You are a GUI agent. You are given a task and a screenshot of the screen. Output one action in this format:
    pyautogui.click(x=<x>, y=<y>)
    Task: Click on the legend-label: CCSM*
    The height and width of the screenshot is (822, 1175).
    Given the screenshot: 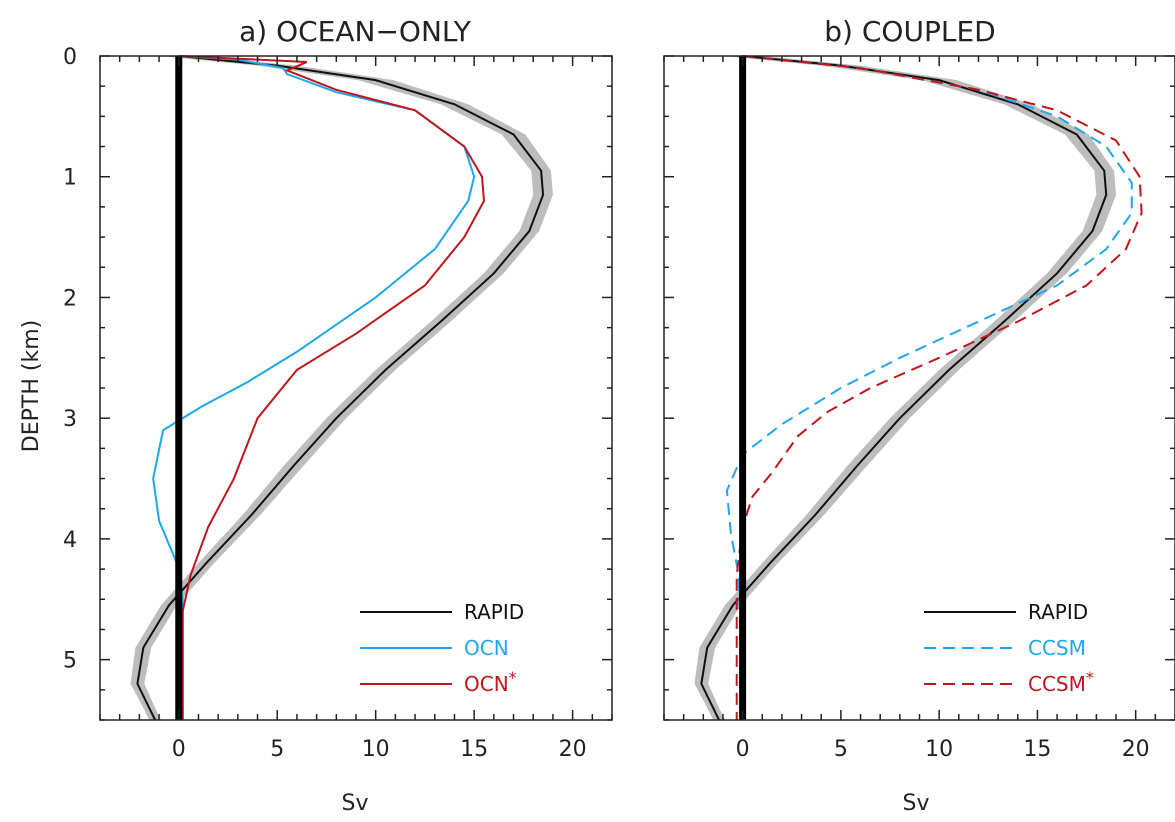 What is the action you would take?
    pyautogui.click(x=1061, y=682)
    